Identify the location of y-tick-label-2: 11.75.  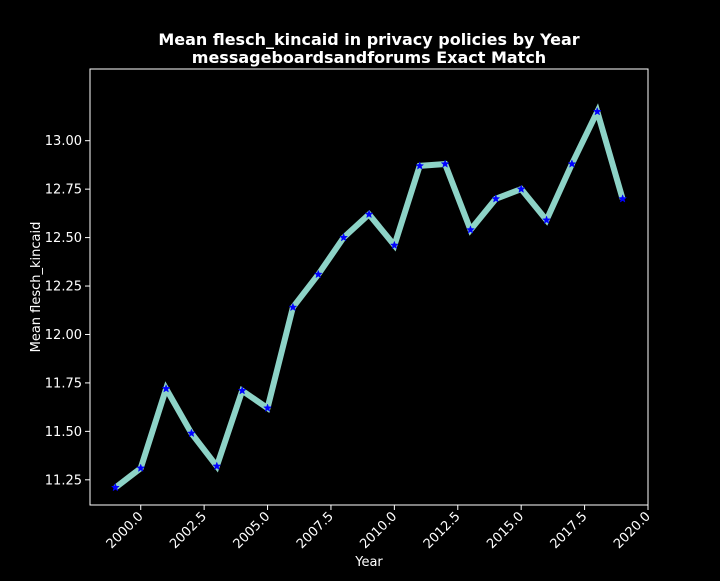
(63, 383).